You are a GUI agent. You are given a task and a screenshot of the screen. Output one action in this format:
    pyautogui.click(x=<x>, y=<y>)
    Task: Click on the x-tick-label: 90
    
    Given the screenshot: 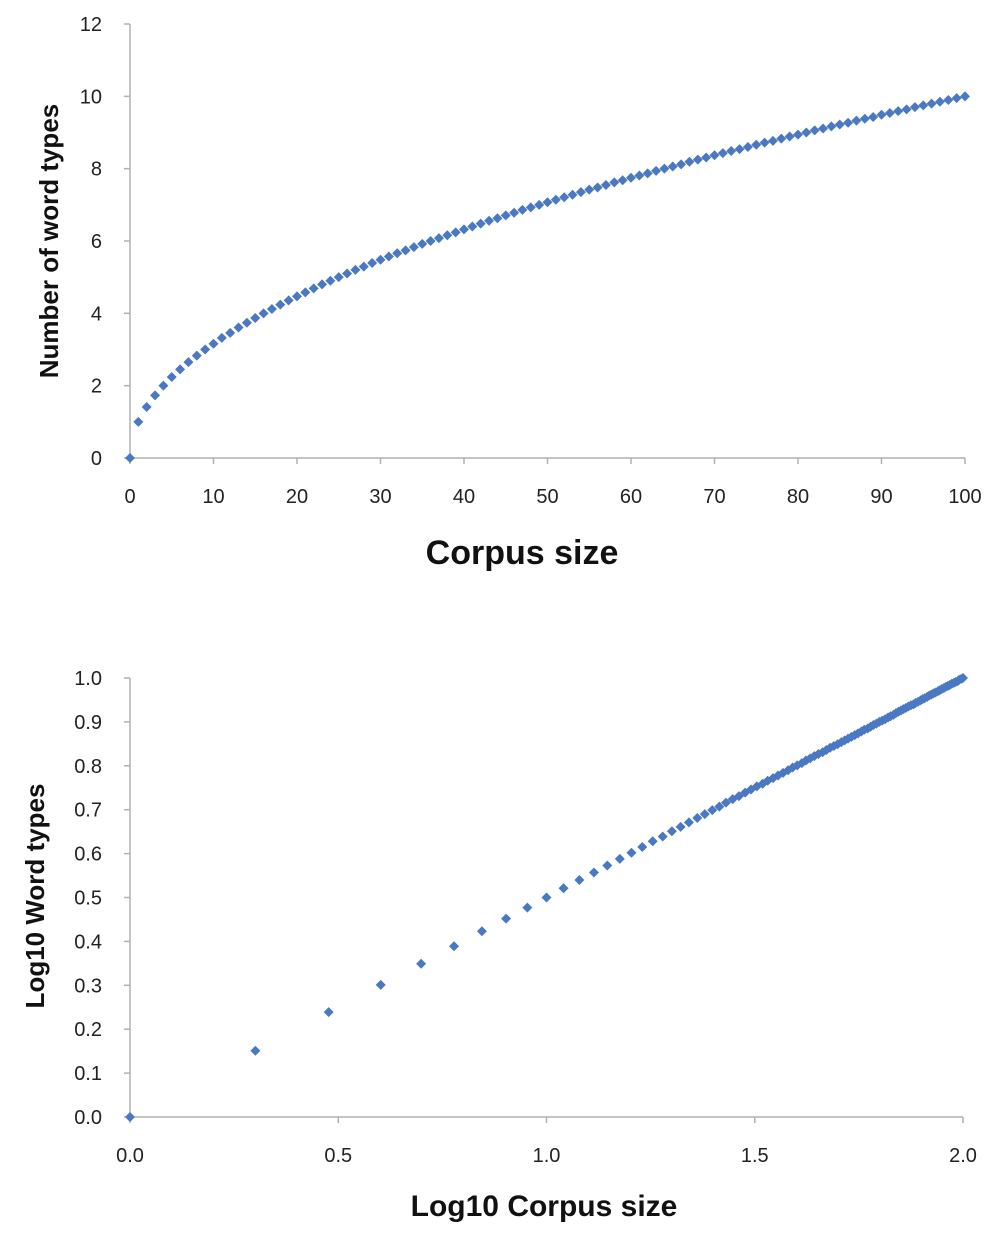 What is the action you would take?
    pyautogui.click(x=881, y=497)
    